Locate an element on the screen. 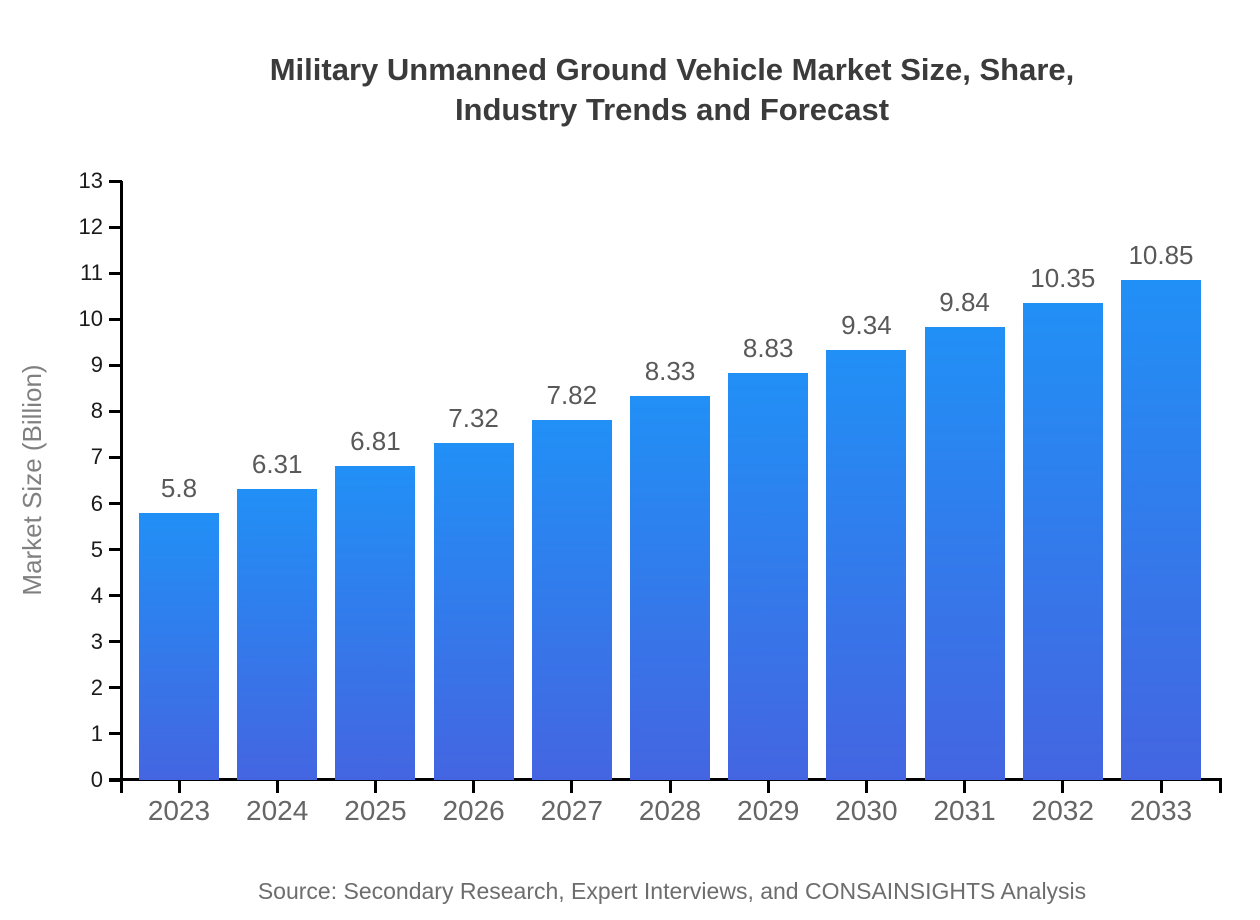  chart-title-line2: Industry Trends and Forecast is located at coordinates (672, 109).